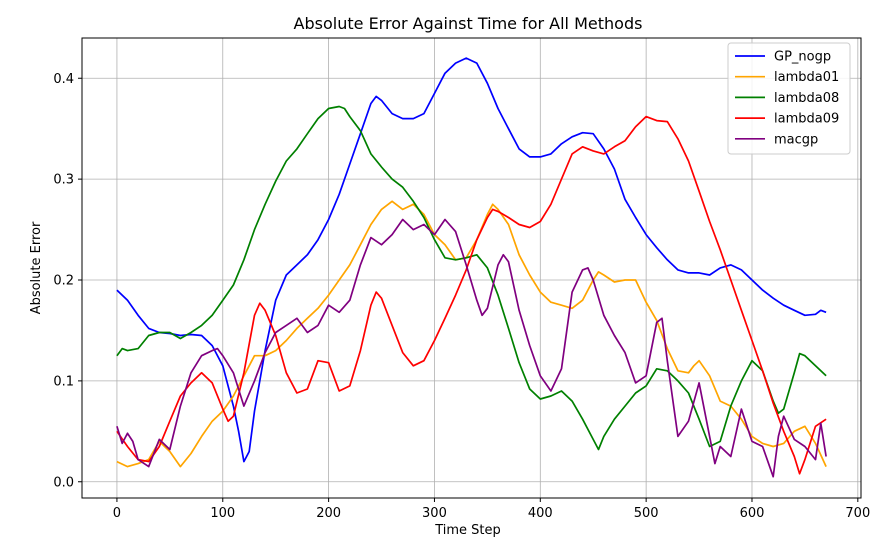  What do you see at coordinates (63, 482) in the screenshot?
I see `y-tick-label: 0.0` at bounding box center [63, 482].